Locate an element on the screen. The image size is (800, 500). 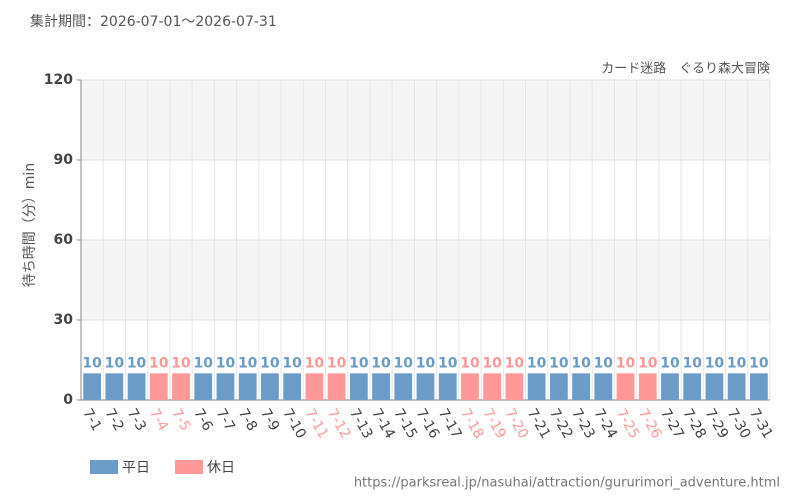
x-tick-label: 7-7 is located at coordinates (225, 420).